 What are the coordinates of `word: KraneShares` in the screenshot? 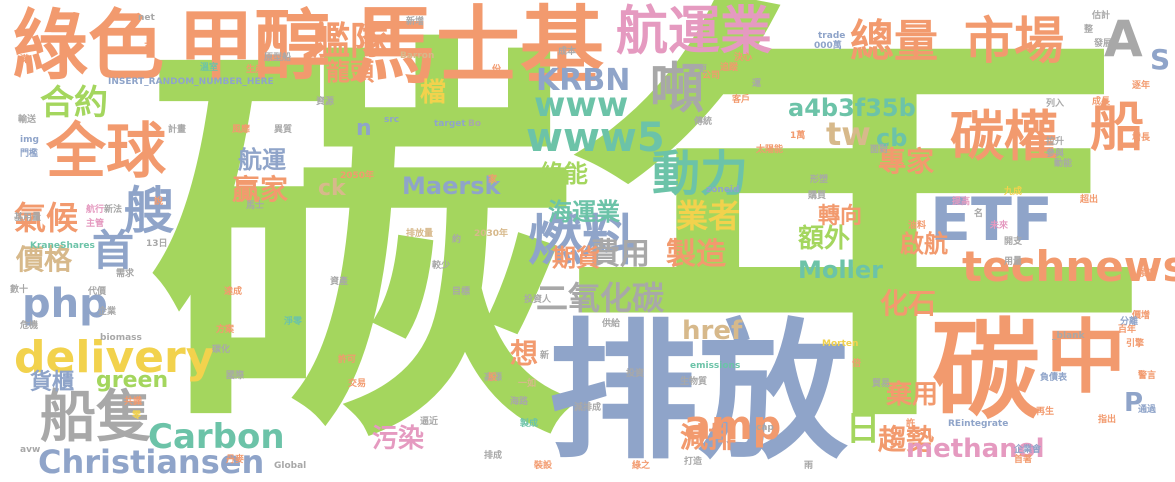 It's located at (62, 246).